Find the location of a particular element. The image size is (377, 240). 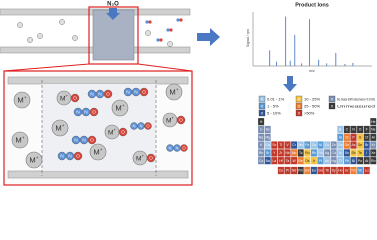

element-symbol: Sn is located at coordinates (347, 153).